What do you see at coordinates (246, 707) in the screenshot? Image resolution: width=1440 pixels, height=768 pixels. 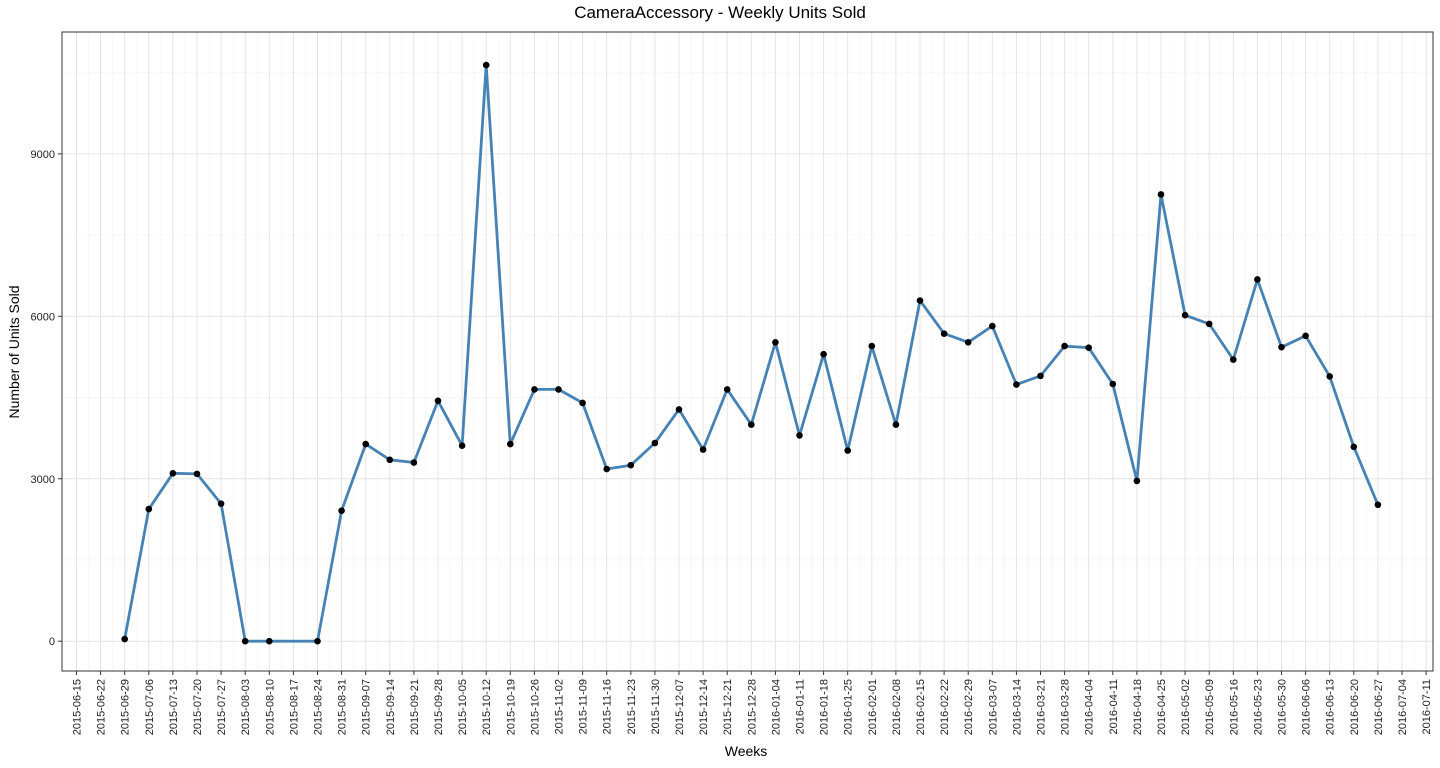 I see `x-tick-label: 2015-08-03` at bounding box center [246, 707].